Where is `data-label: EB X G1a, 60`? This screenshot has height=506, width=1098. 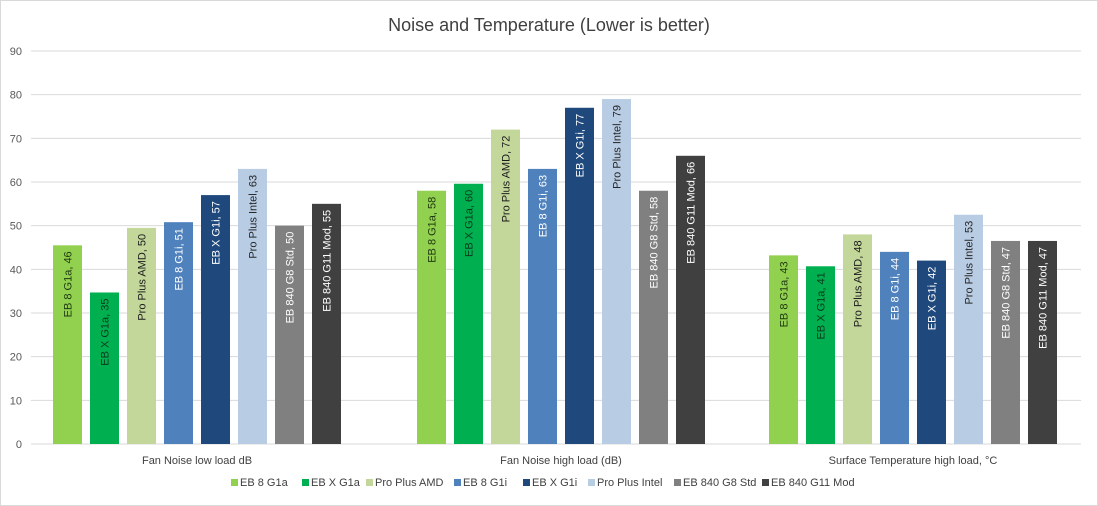 data-label: EB X G1a, 60 is located at coordinates (470, 223).